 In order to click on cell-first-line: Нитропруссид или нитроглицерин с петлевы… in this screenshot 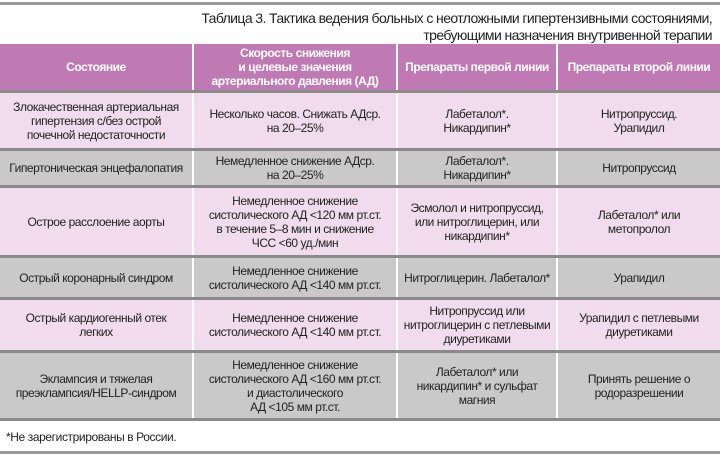, I will do `click(476, 324)`.